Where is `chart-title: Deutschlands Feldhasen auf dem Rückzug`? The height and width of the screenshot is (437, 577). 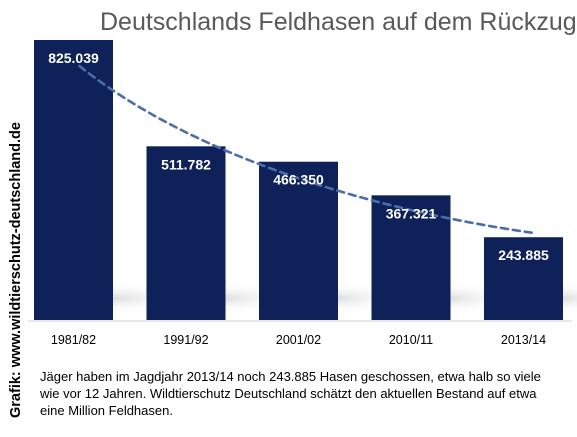
chart-title: Deutschlands Feldhasen auf dem Rückzug is located at coordinates (338, 22).